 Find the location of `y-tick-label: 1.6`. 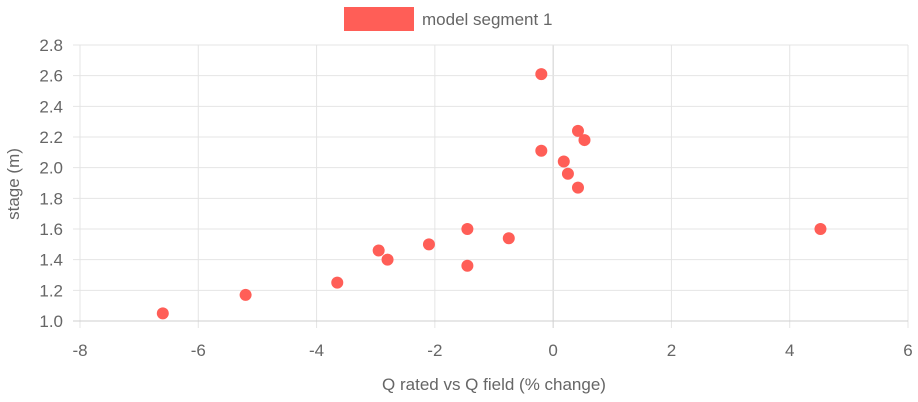

y-tick-label: 1.6 is located at coordinates (51, 229).